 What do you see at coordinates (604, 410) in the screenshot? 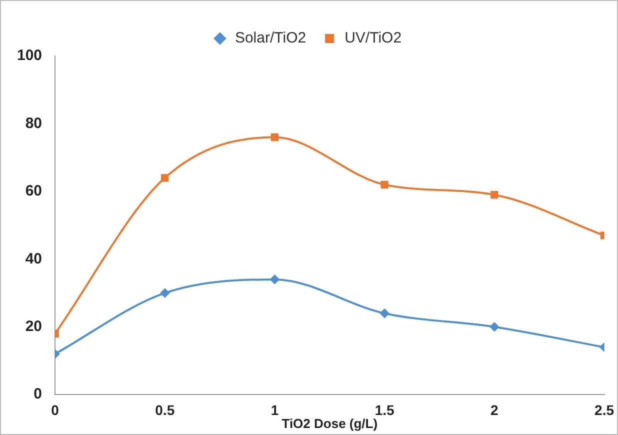
I see `x-tick-label: 2.5` at bounding box center [604, 410].